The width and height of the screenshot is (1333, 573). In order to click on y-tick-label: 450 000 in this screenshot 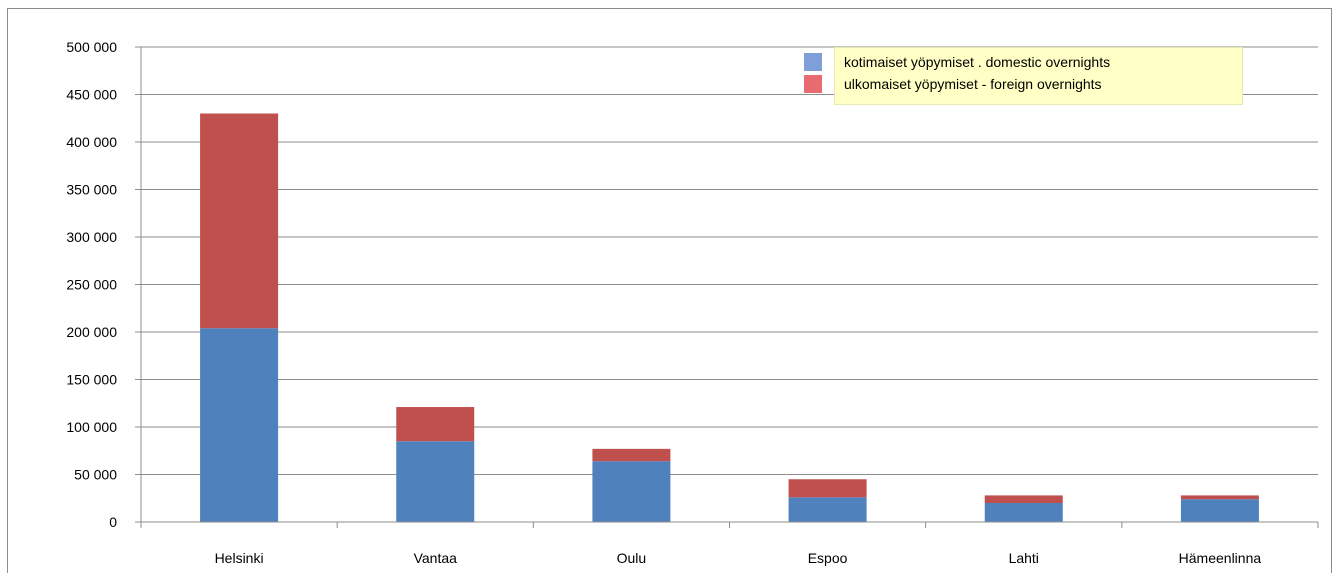, I will do `click(91, 95)`.